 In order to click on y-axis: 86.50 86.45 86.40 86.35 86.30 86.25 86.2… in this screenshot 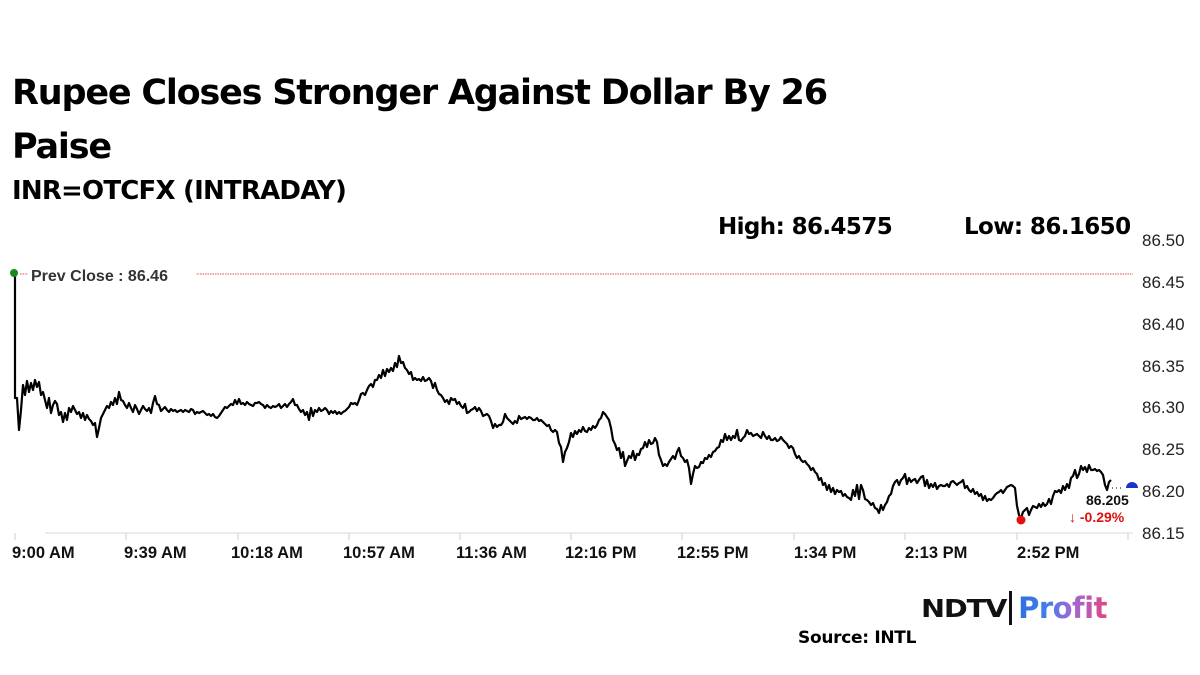, I will do `click(1163, 387)`.